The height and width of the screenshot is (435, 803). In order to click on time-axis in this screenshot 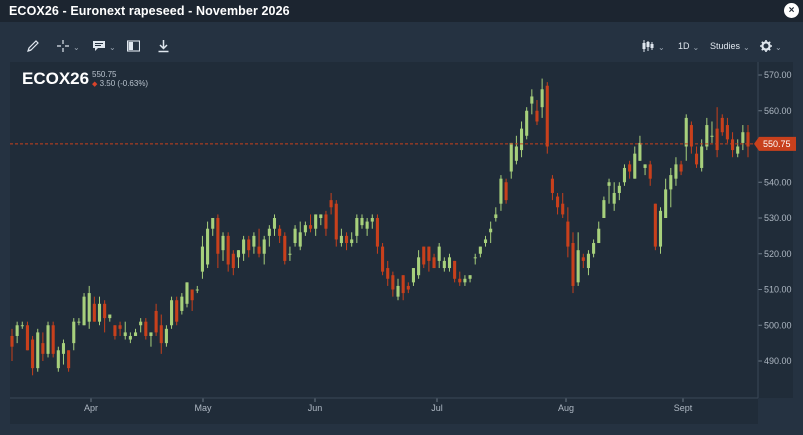, I will do `click(384, 411)`.